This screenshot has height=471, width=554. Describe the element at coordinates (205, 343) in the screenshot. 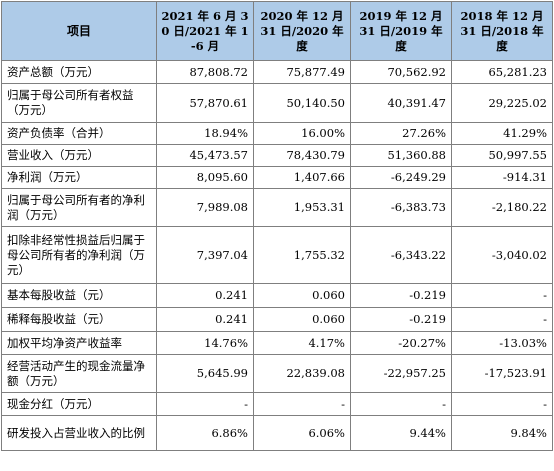

I see `cell-value: 14.76%` at that location.